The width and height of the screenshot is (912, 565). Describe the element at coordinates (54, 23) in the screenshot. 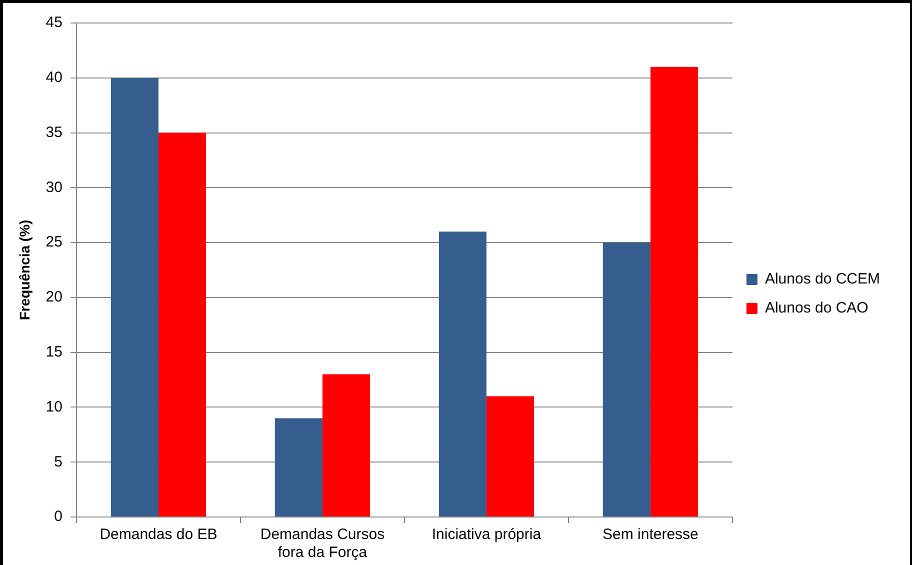

I see `y-tick-label: 45` at that location.